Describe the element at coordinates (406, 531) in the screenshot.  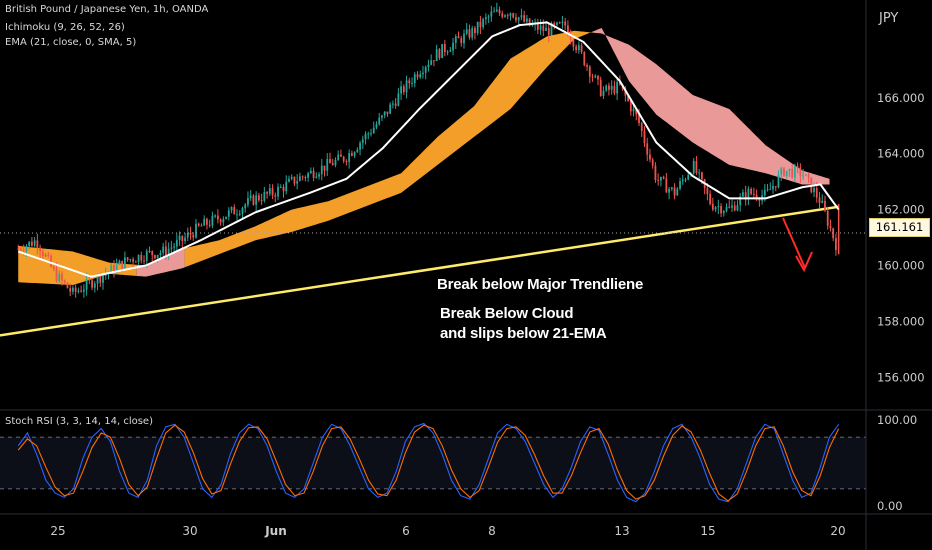
I see `time-tick-label: 6` at that location.